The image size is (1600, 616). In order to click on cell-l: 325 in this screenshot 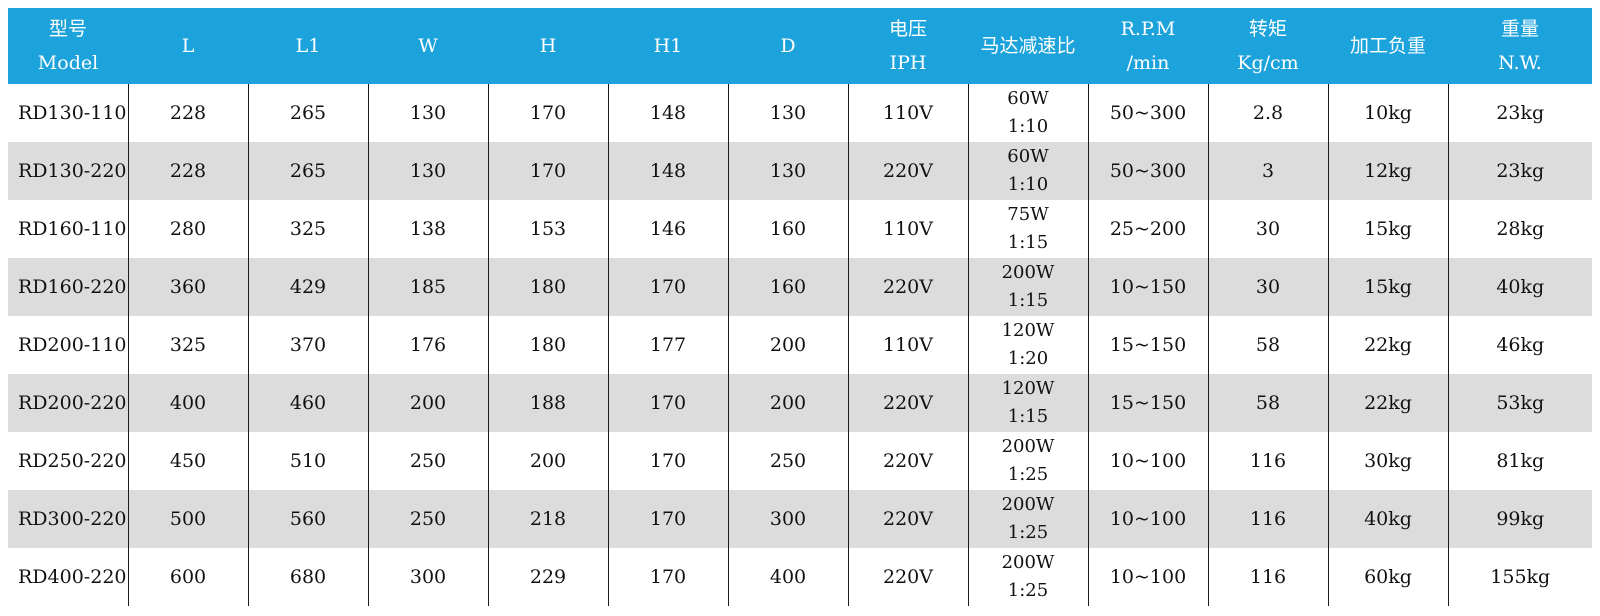, I will do `click(188, 345)`.